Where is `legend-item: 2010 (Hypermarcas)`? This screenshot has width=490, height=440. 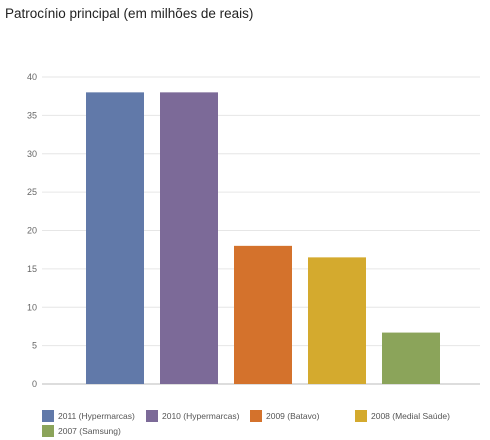
legend-item: 2010 (Hypermarcas) is located at coordinates (192, 416).